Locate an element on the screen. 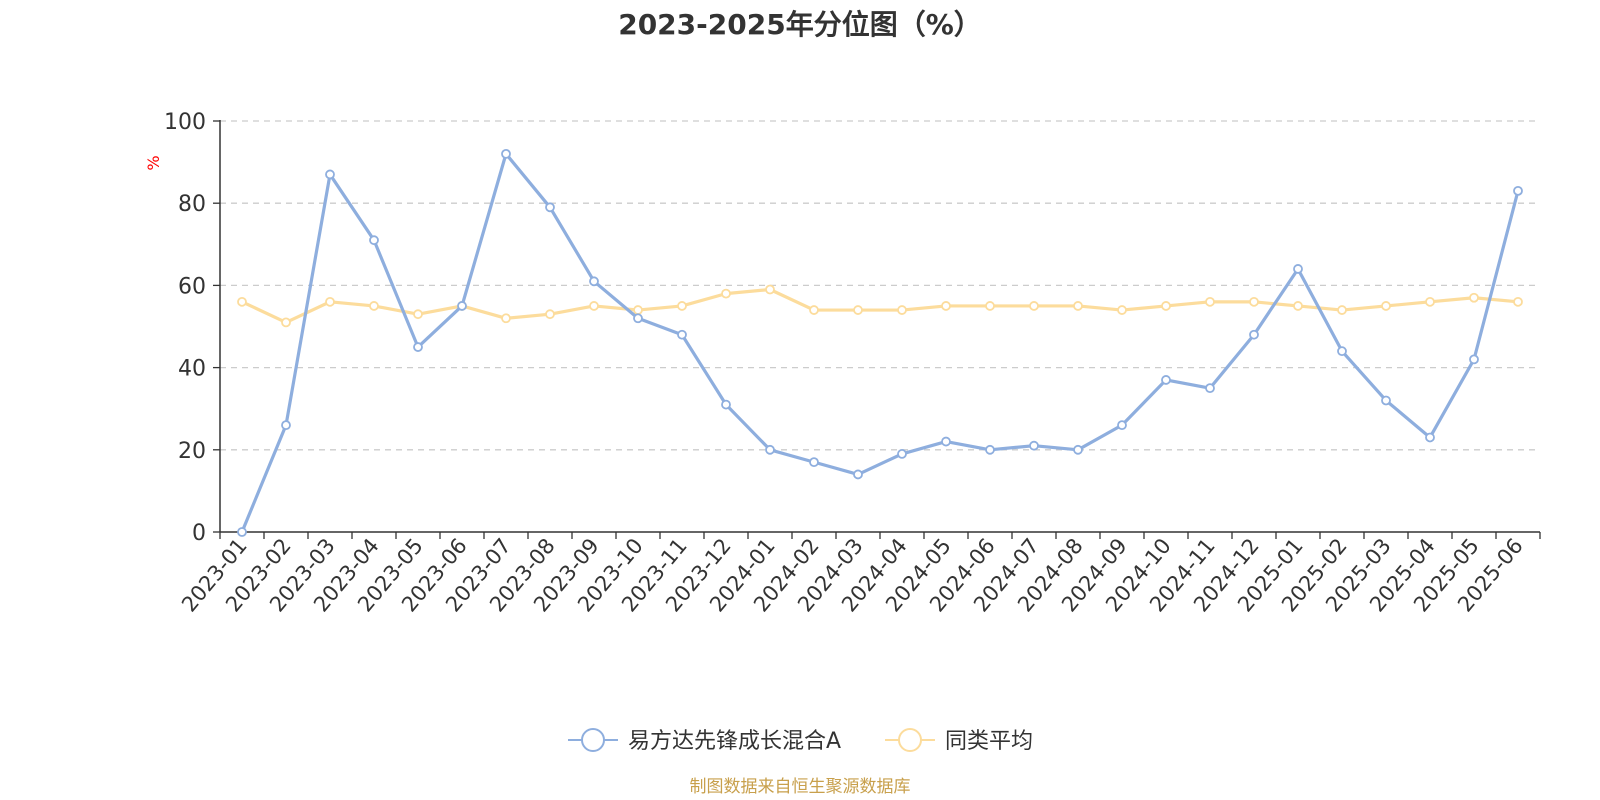 This screenshot has height=800, width=1600. legend-item-1: 同类平均 is located at coordinates (959, 741).